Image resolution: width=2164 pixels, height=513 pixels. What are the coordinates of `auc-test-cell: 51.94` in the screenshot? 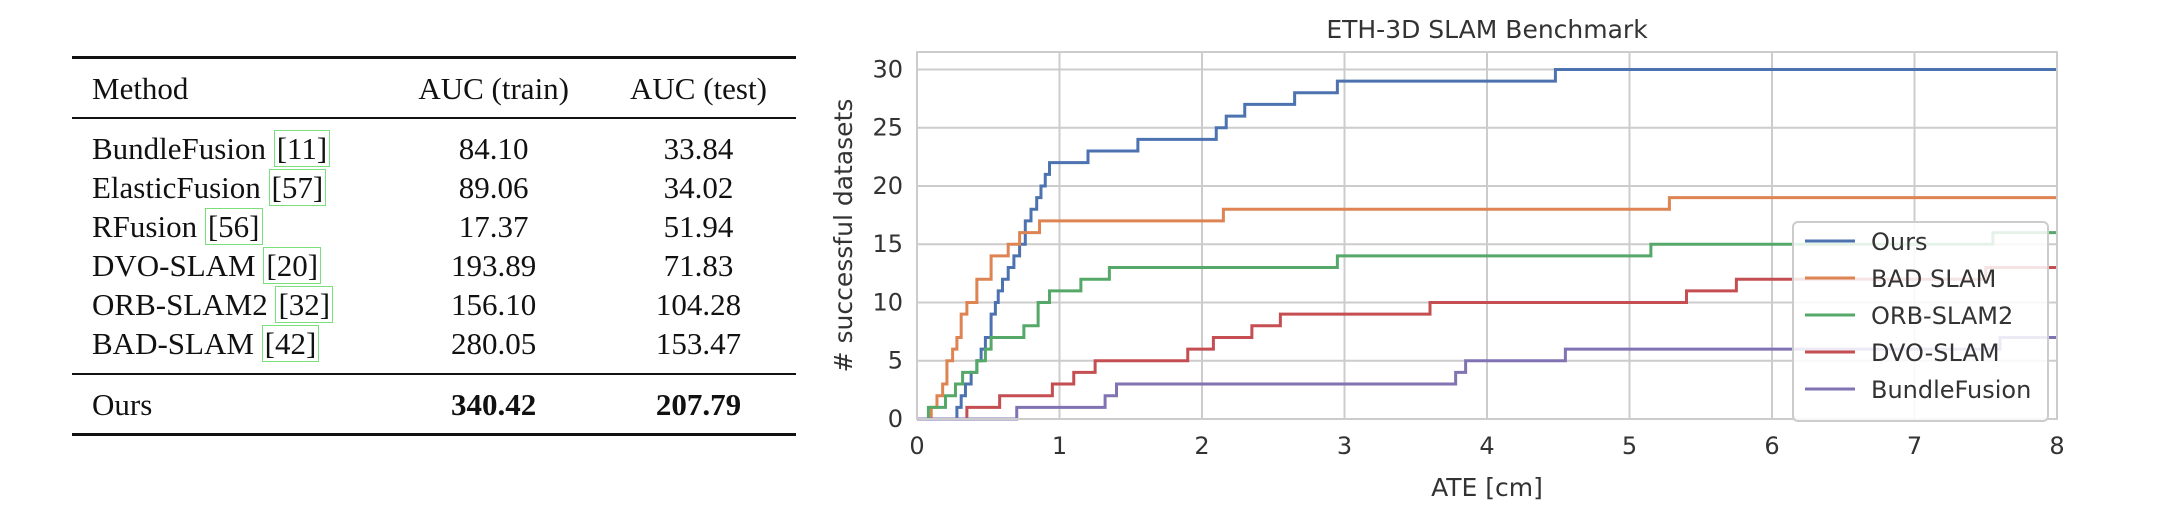 It's located at (698, 226).